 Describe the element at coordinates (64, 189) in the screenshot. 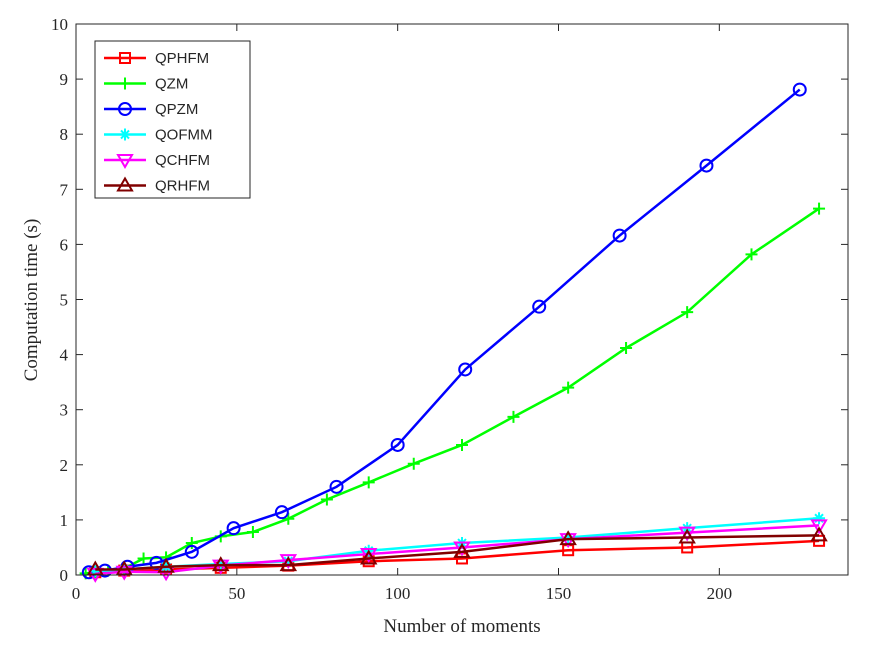

I see `y-tick-label: 7` at that location.